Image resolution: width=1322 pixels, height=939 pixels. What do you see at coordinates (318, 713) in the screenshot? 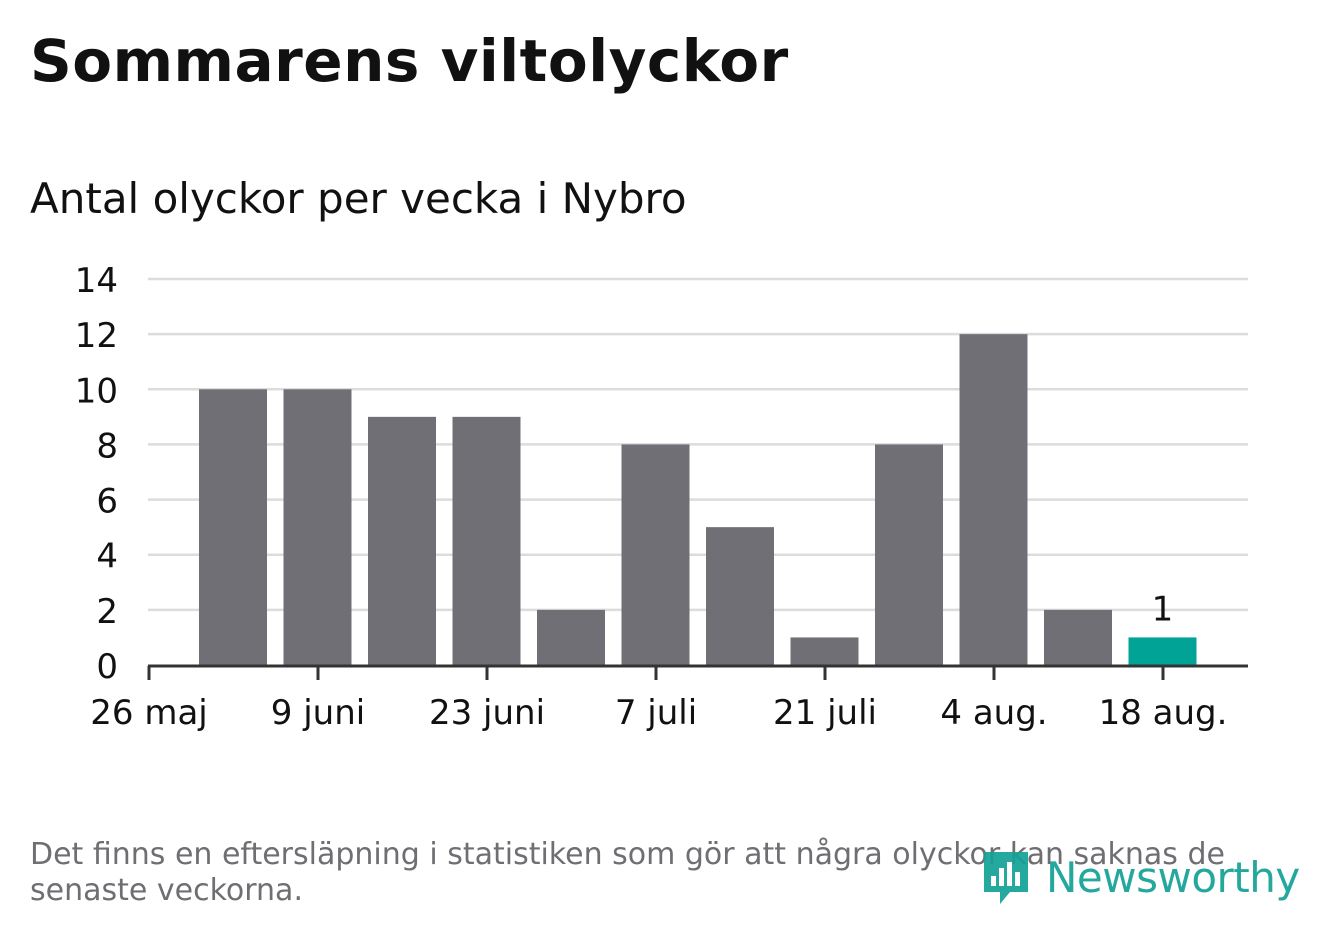
I see `x-tick-label: 9 juni` at bounding box center [318, 713].